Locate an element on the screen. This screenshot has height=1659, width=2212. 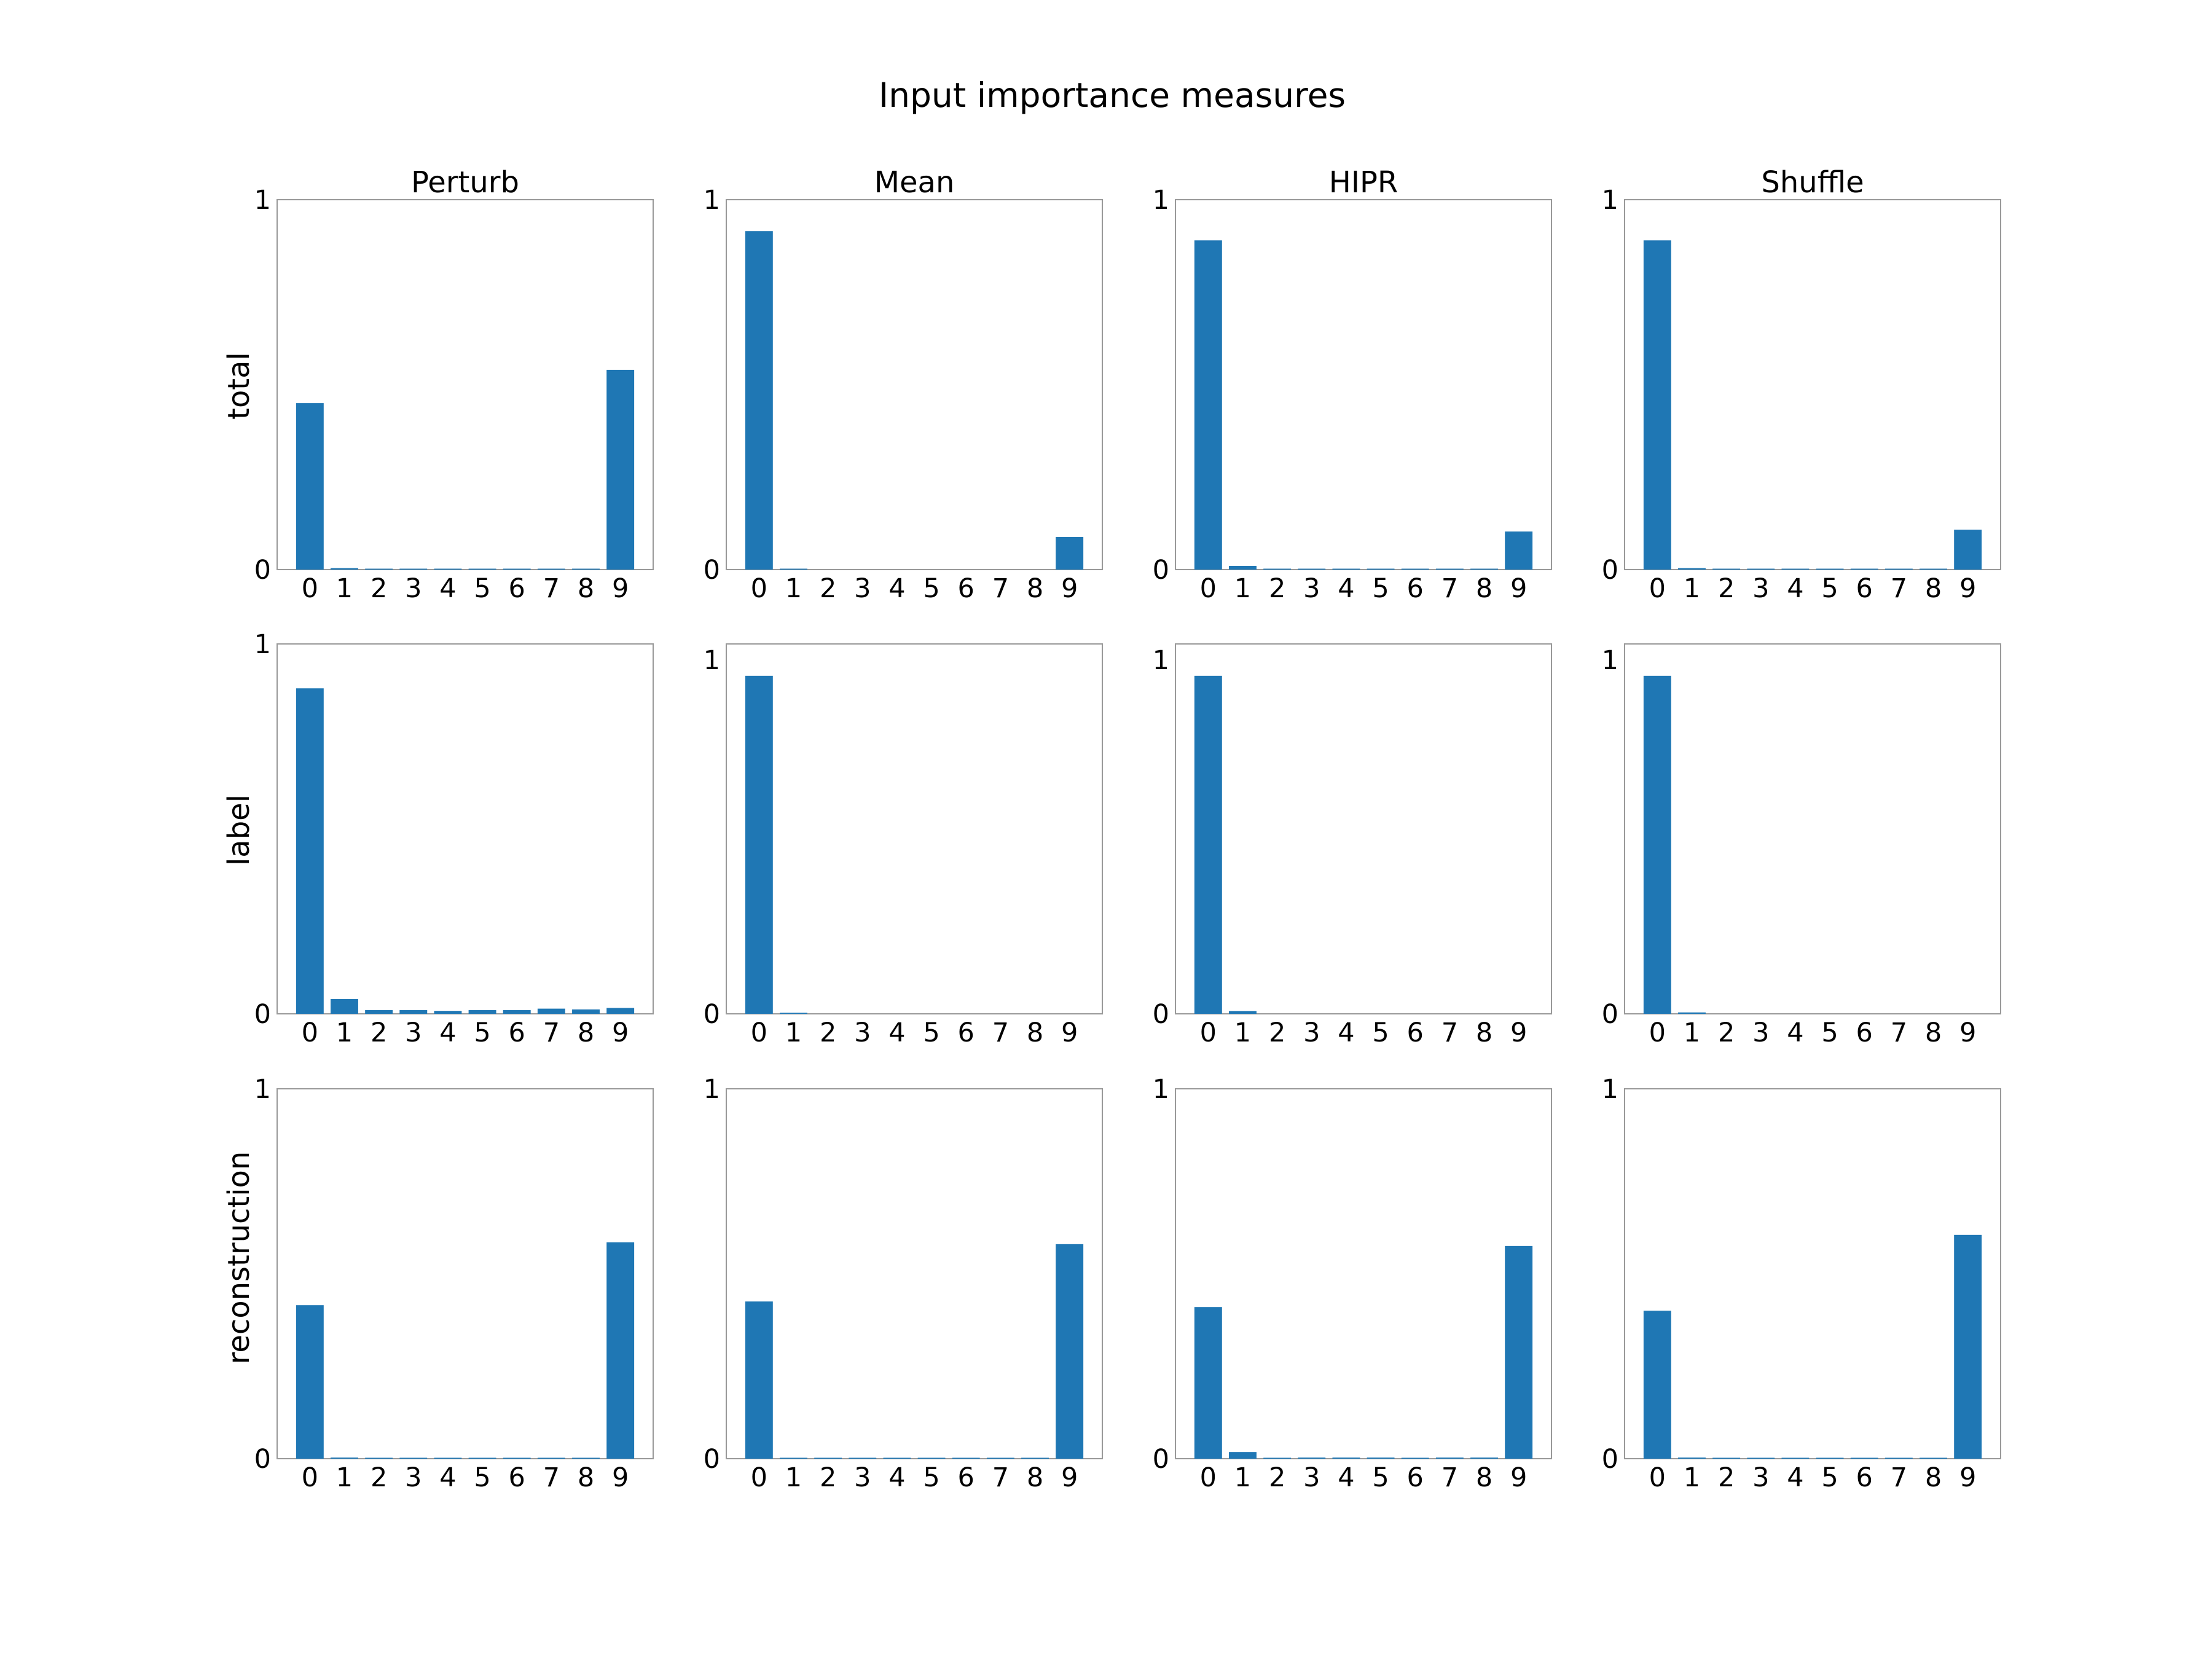
subplot-r1-c3: 0 1 2 3 4 5 6 7 8 901 is located at coordinates (1801, 845).